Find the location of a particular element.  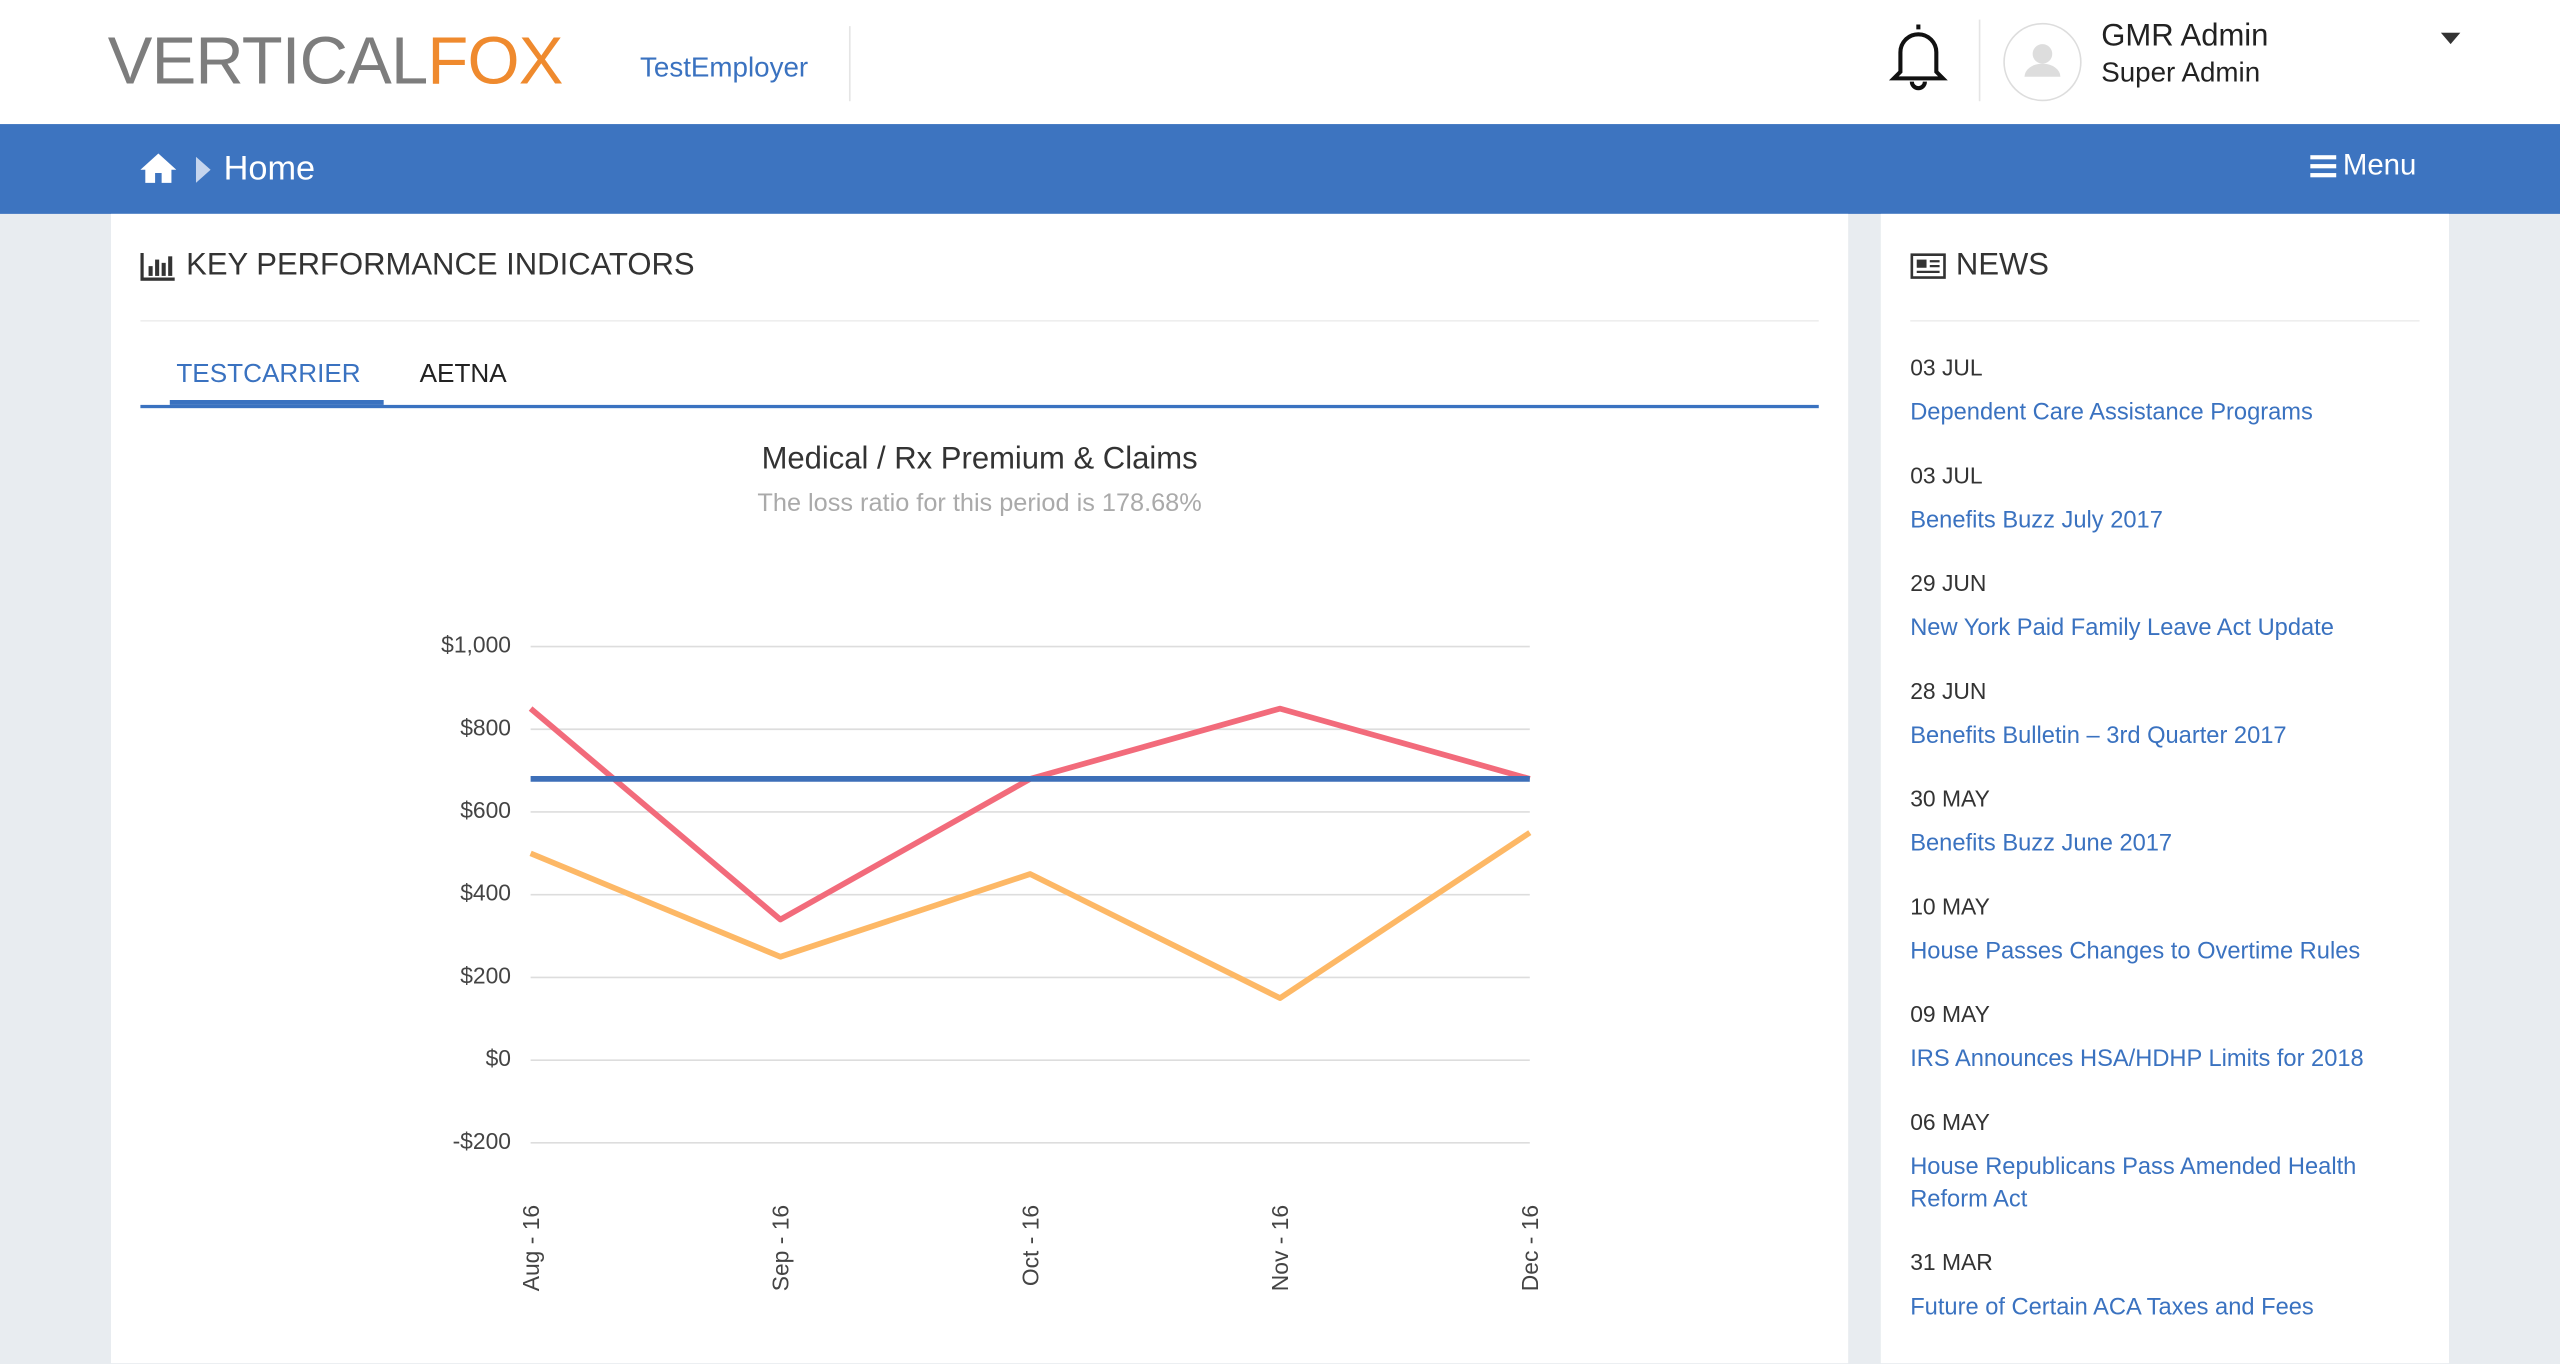

news-link: Dependent Care Assistance Programs is located at coordinates (2111, 413).